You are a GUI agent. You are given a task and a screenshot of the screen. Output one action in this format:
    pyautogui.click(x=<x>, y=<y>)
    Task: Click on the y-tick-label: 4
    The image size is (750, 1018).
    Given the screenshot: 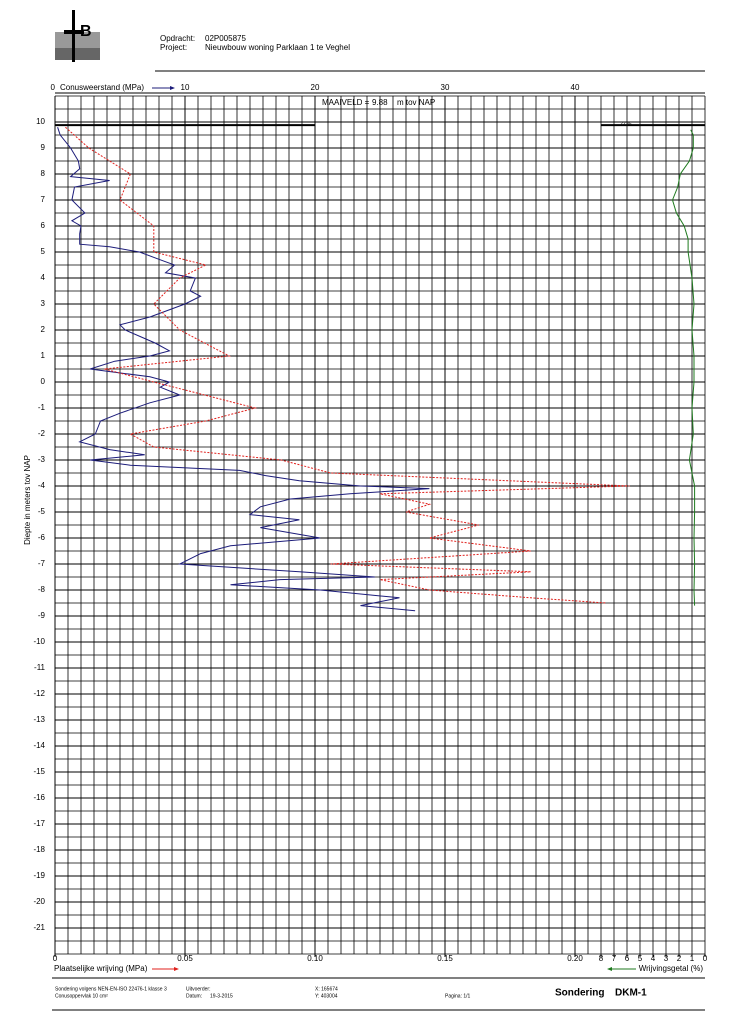 What is the action you would take?
    pyautogui.click(x=43, y=277)
    